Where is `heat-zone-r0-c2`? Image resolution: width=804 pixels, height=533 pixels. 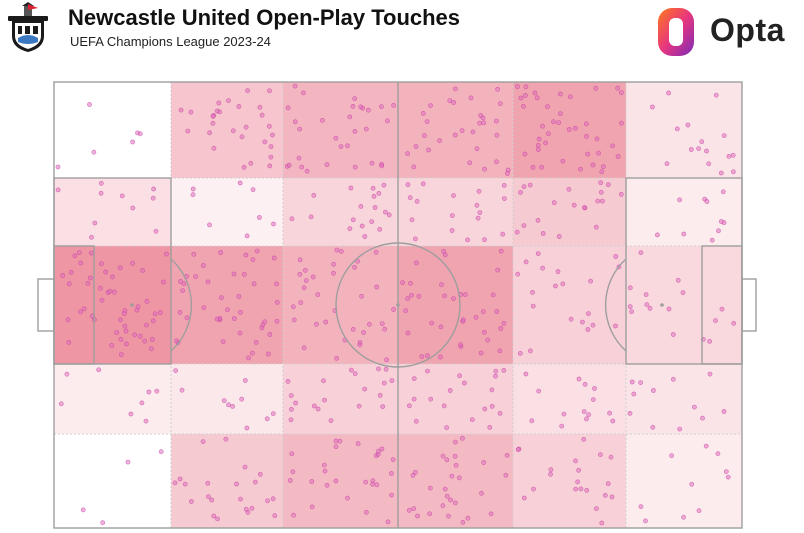
heat-zone-r0-c2 is located at coordinates (340, 130).